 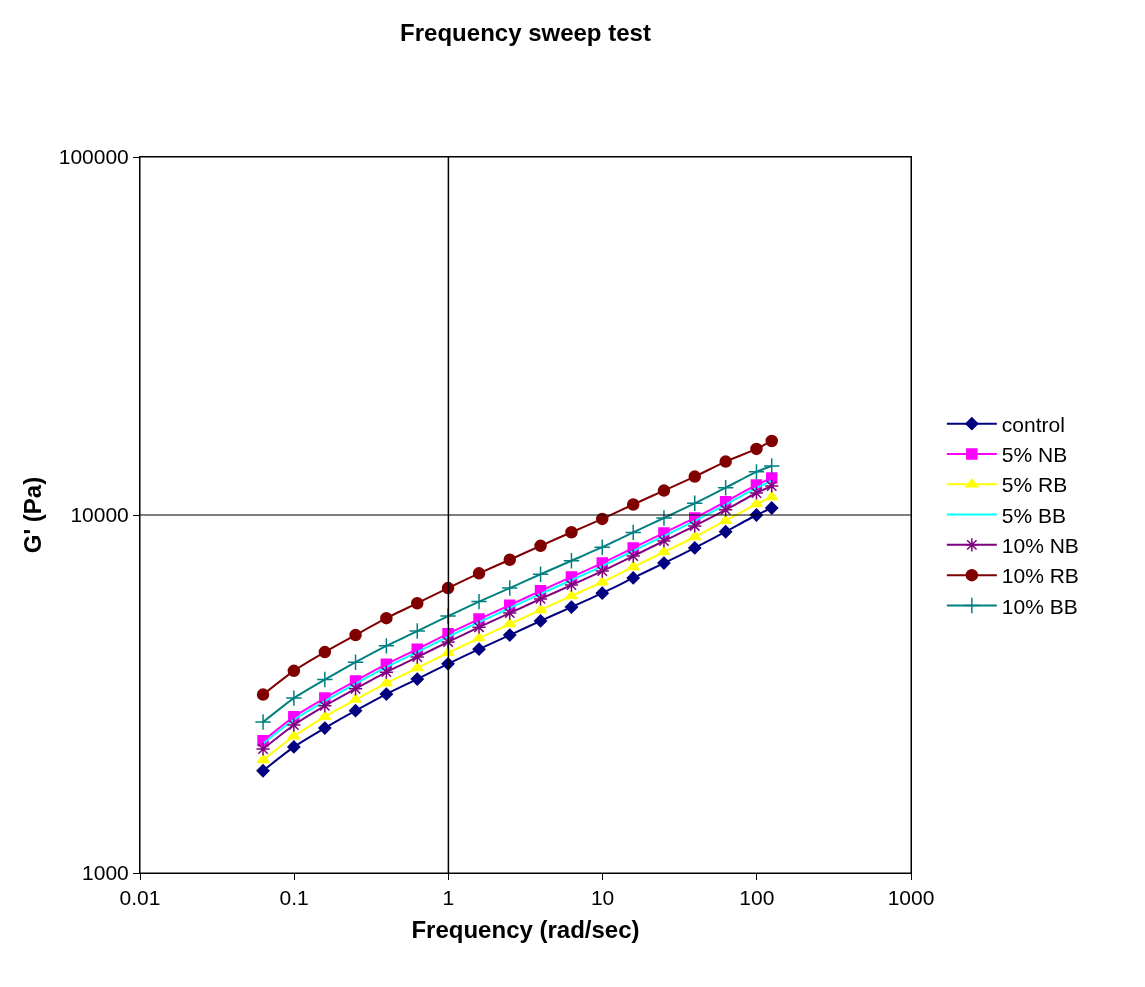 What do you see at coordinates (99, 515) in the screenshot?
I see `y-tick-label: 10000` at bounding box center [99, 515].